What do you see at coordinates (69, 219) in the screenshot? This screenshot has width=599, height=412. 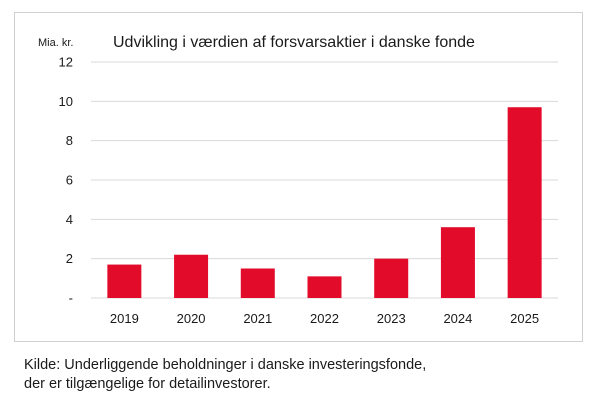 I see `y-tick-label: 4` at bounding box center [69, 219].